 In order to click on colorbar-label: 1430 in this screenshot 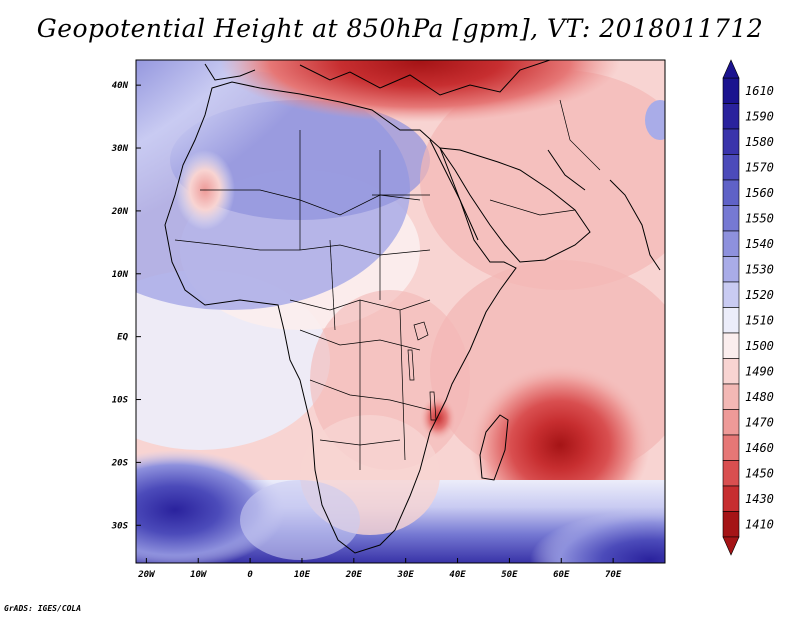, I will do `click(759, 499)`.